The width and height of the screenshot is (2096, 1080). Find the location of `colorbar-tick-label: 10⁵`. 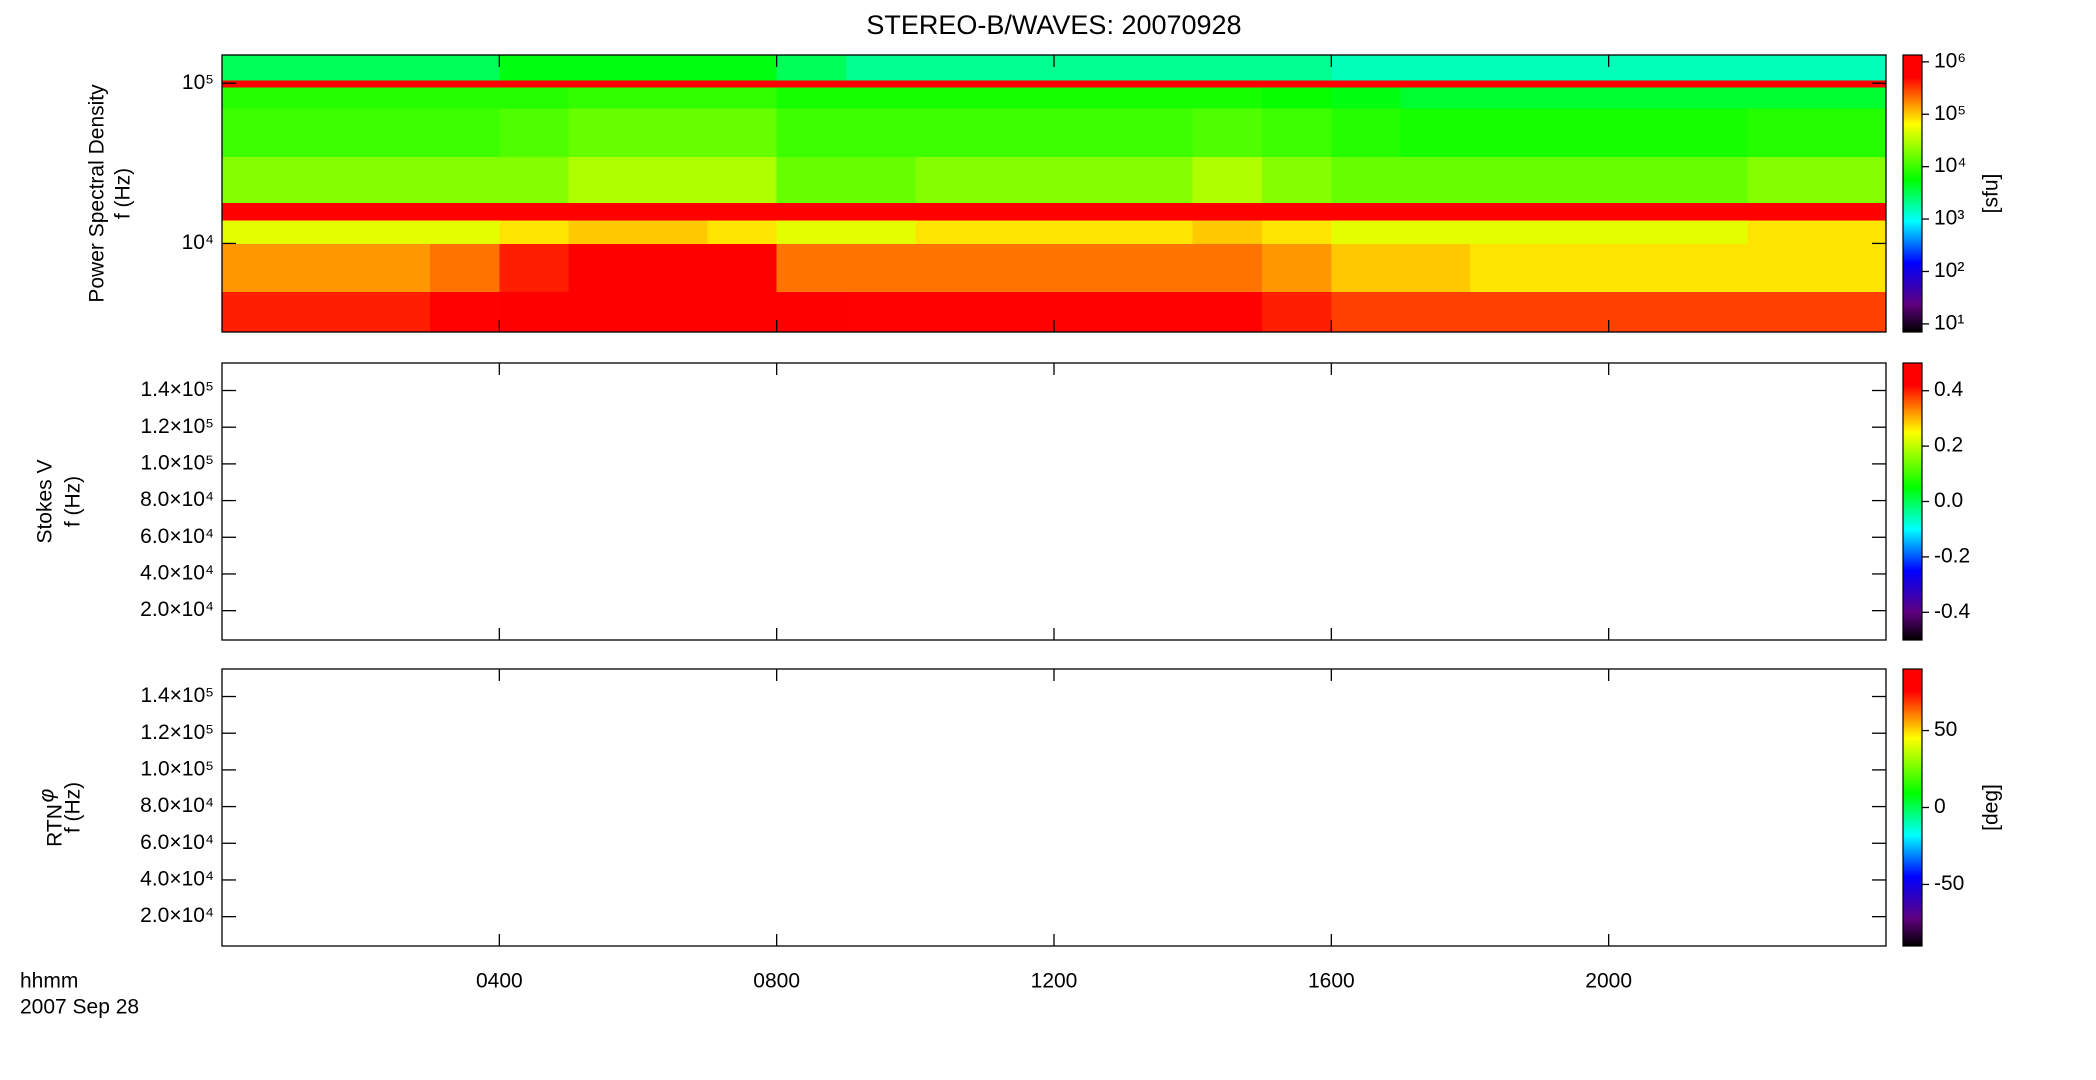

colorbar-tick-label: 10⁵ is located at coordinates (1950, 113).